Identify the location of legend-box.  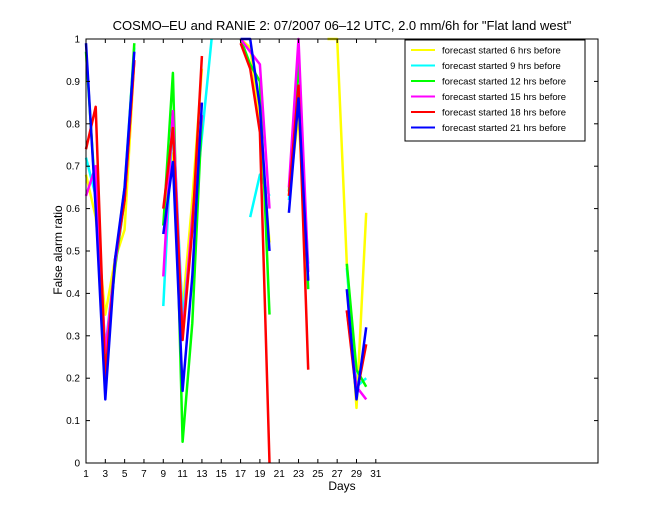
(495, 90).